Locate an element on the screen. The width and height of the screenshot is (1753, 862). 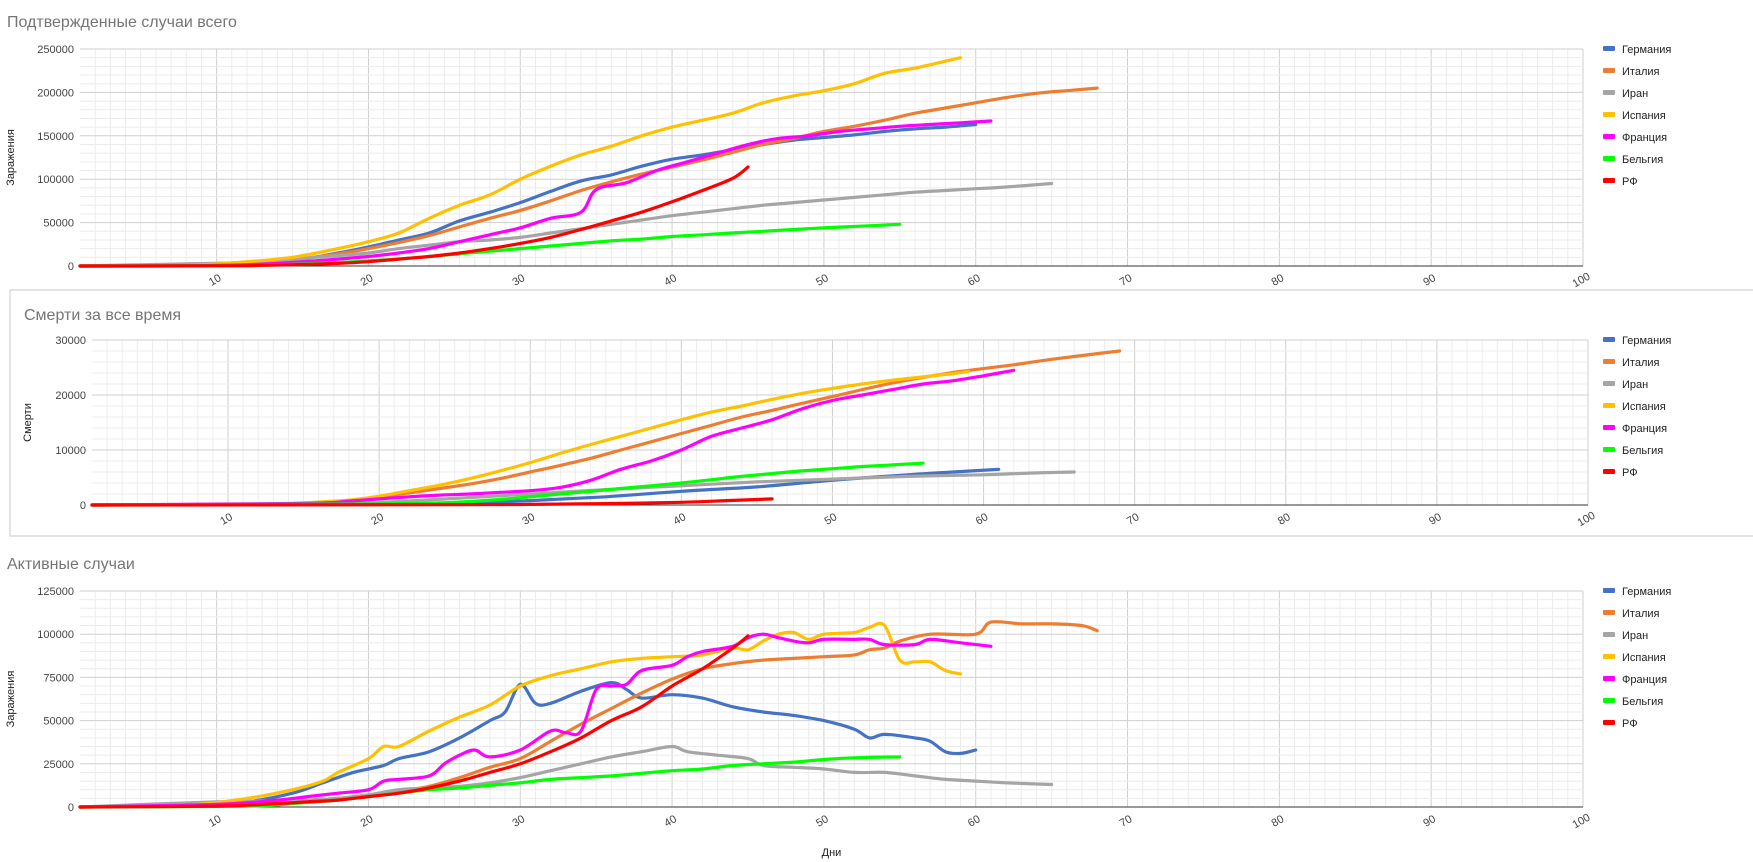
chart-title: Активные случаи is located at coordinates (71, 564).